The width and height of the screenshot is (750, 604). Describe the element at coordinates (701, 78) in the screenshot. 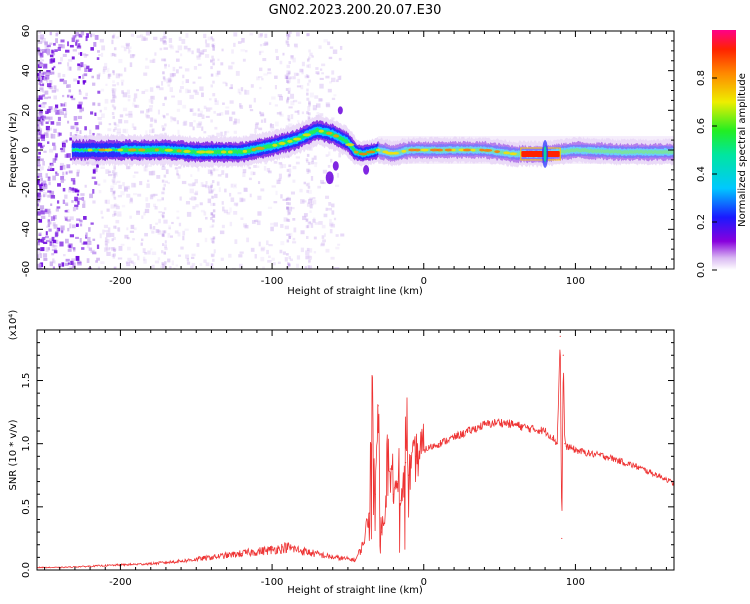

I see `colorbar-tick-label: 0.8` at that location.